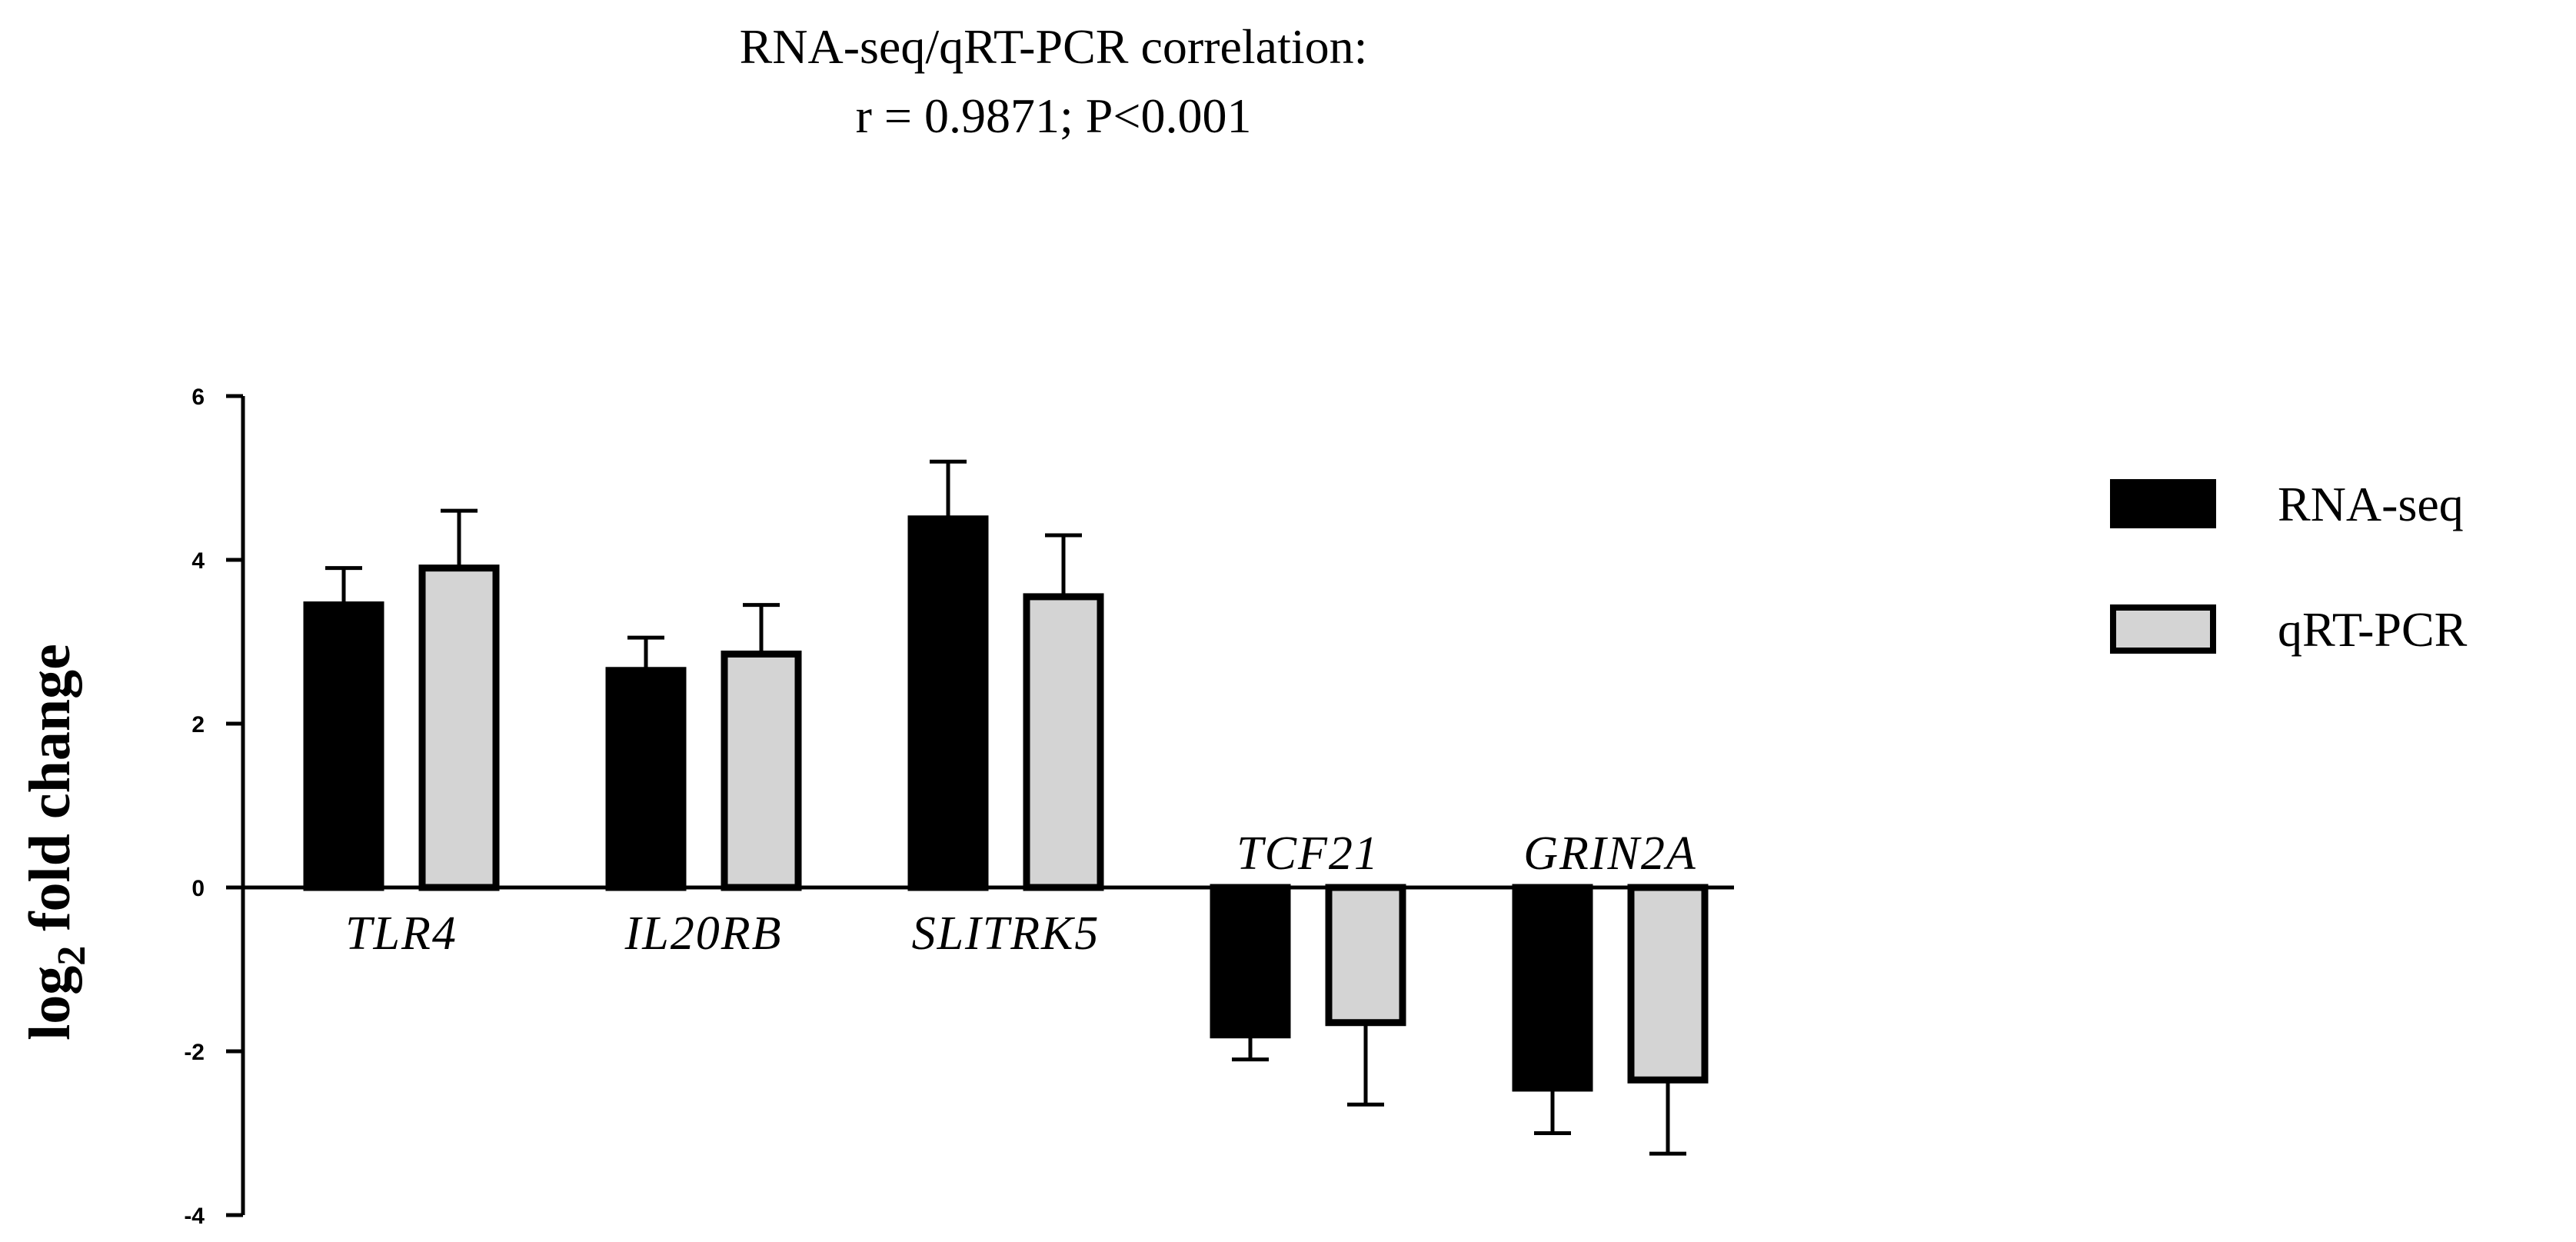  I want to click on y-tick-label: -2, so click(194, 1052).